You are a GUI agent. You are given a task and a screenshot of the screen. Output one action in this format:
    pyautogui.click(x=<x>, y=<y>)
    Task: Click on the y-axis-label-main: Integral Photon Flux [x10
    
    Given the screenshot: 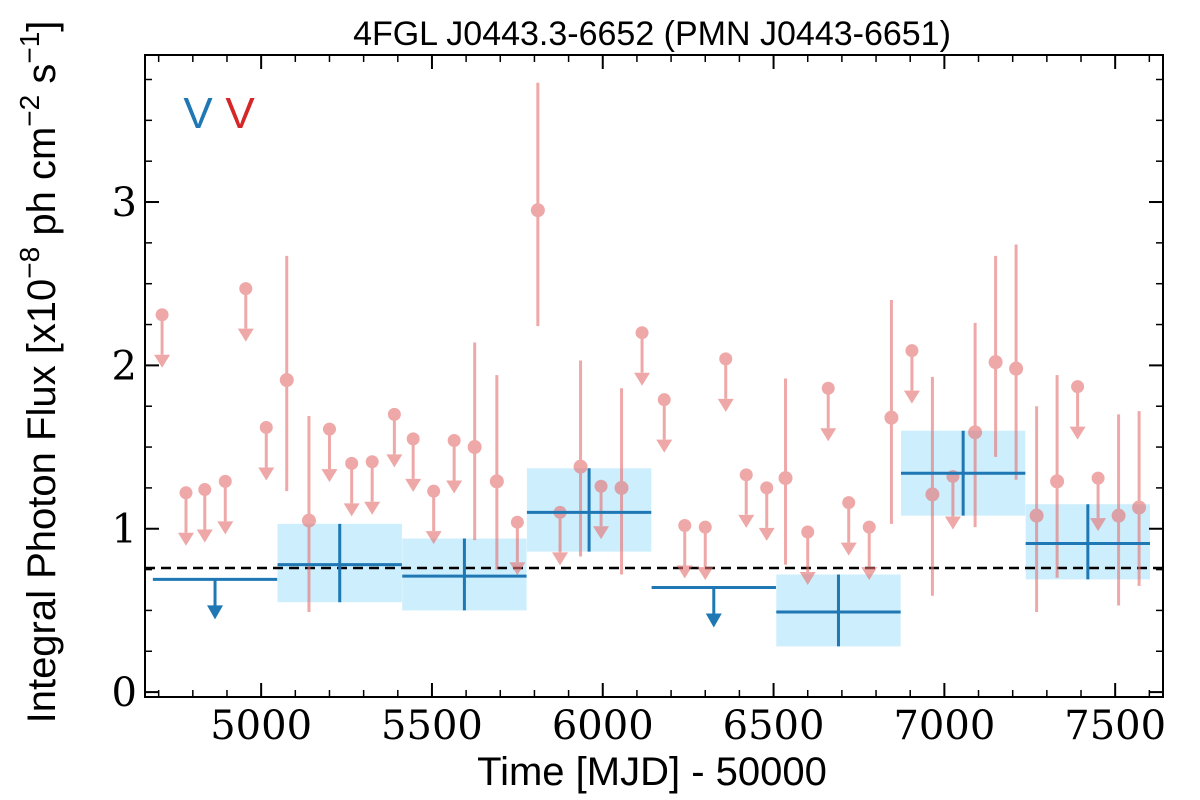 What is the action you would take?
    pyautogui.click(x=42, y=501)
    